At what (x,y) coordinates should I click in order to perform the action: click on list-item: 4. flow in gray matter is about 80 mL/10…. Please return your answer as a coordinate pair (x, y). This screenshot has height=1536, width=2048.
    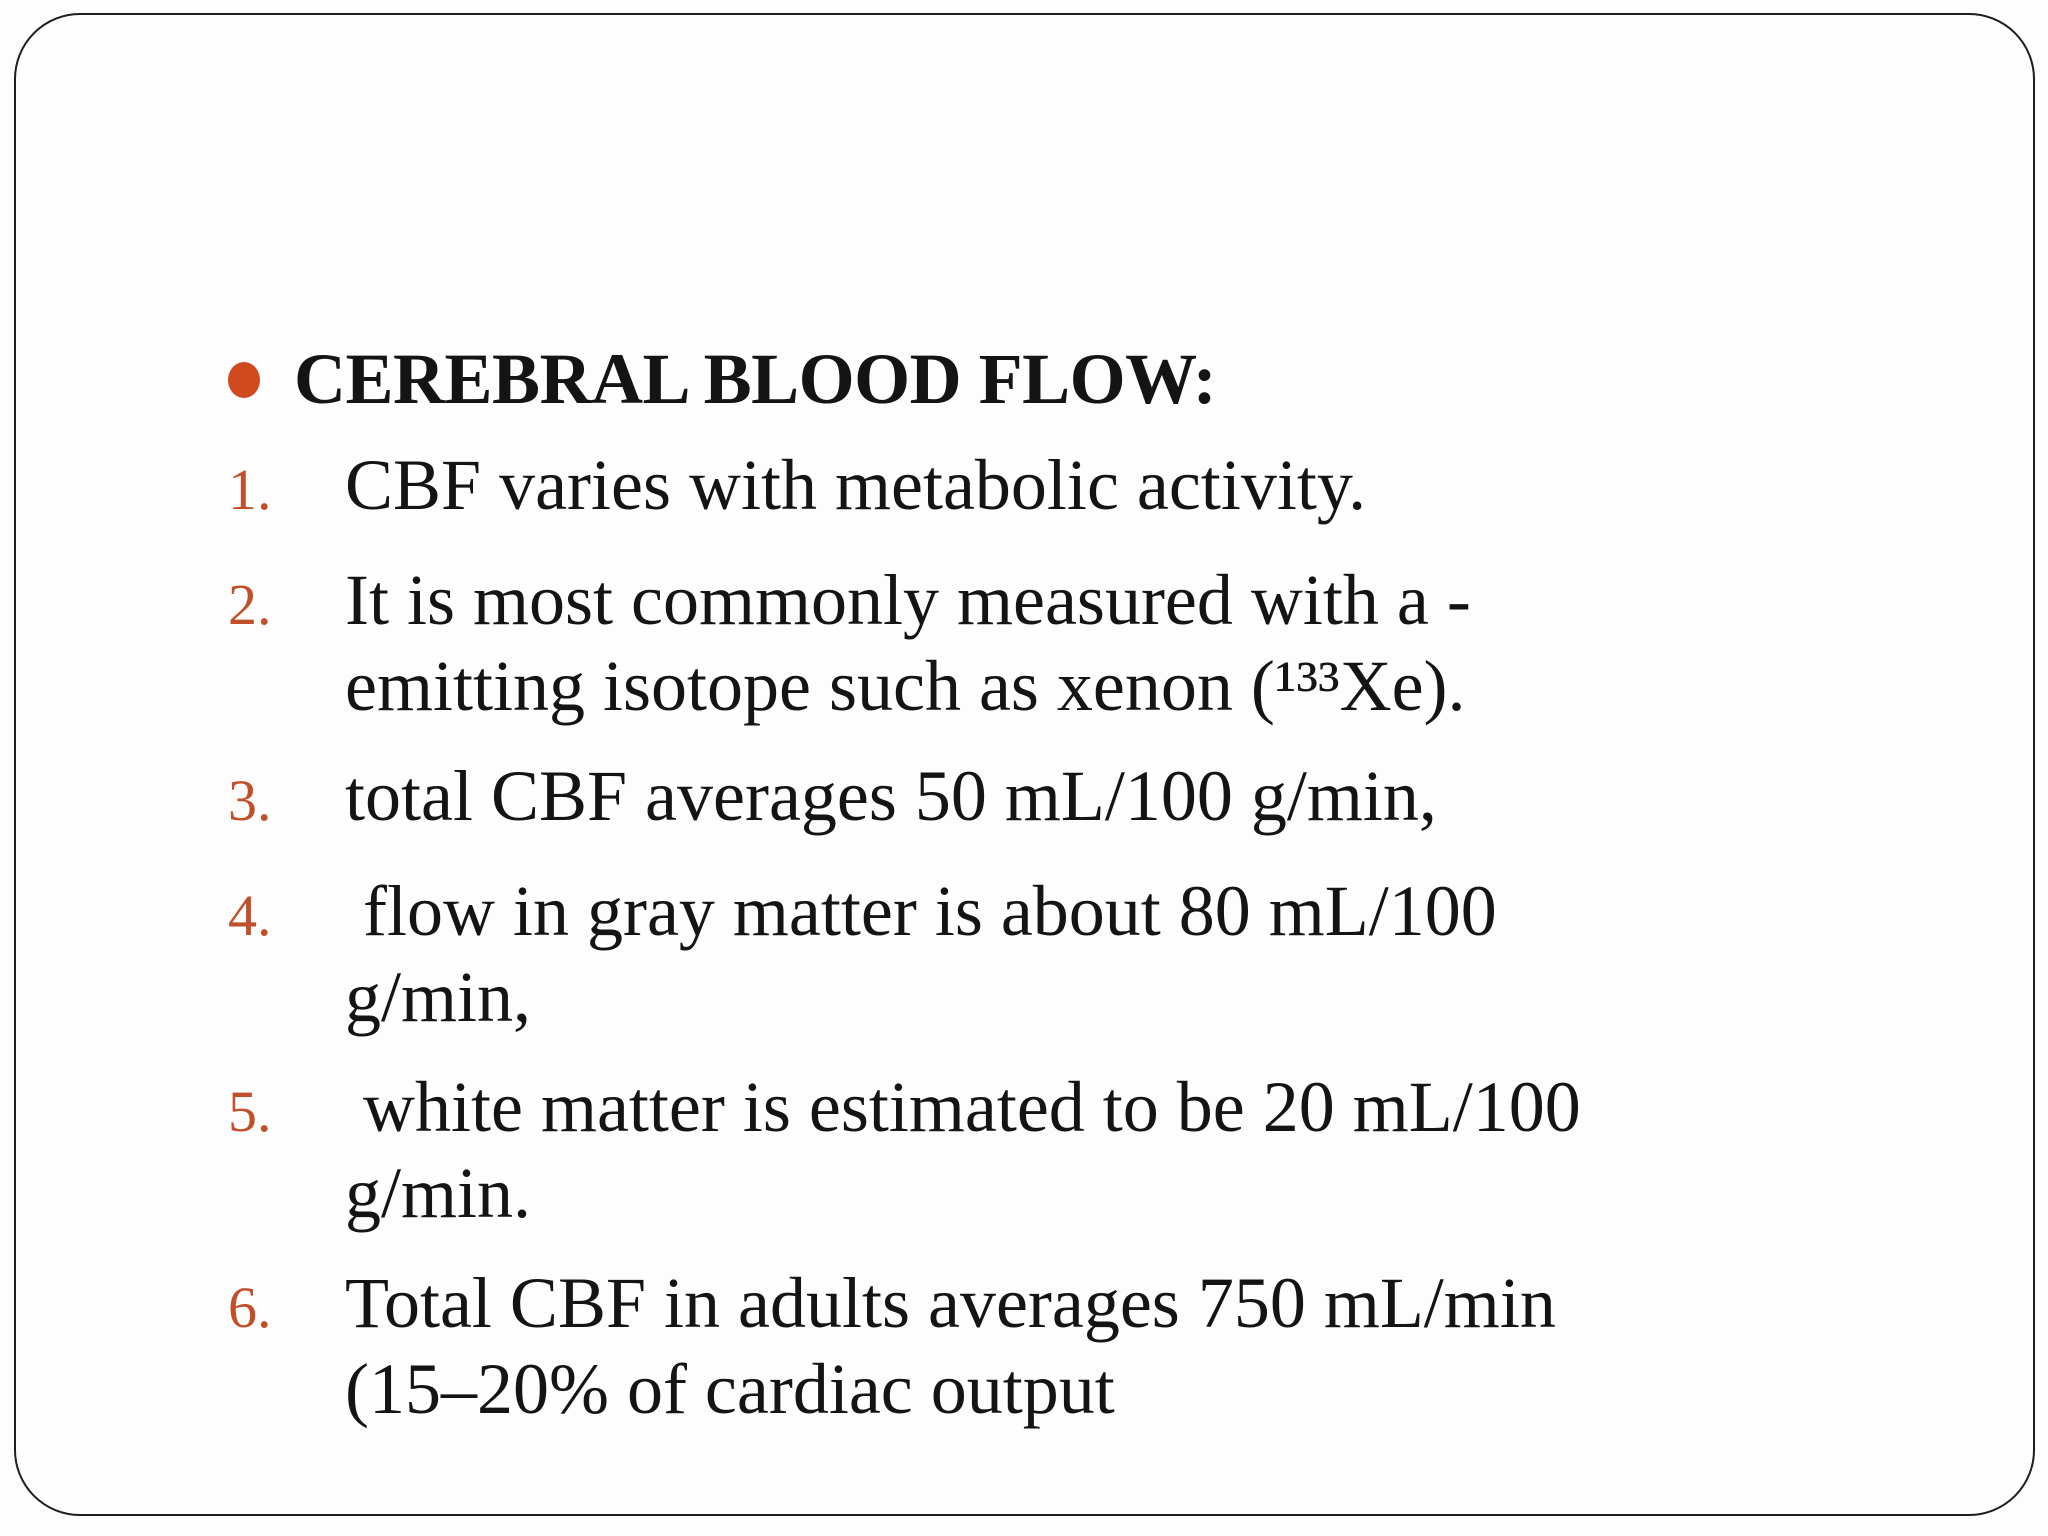
    Looking at the image, I should click on (933, 954).